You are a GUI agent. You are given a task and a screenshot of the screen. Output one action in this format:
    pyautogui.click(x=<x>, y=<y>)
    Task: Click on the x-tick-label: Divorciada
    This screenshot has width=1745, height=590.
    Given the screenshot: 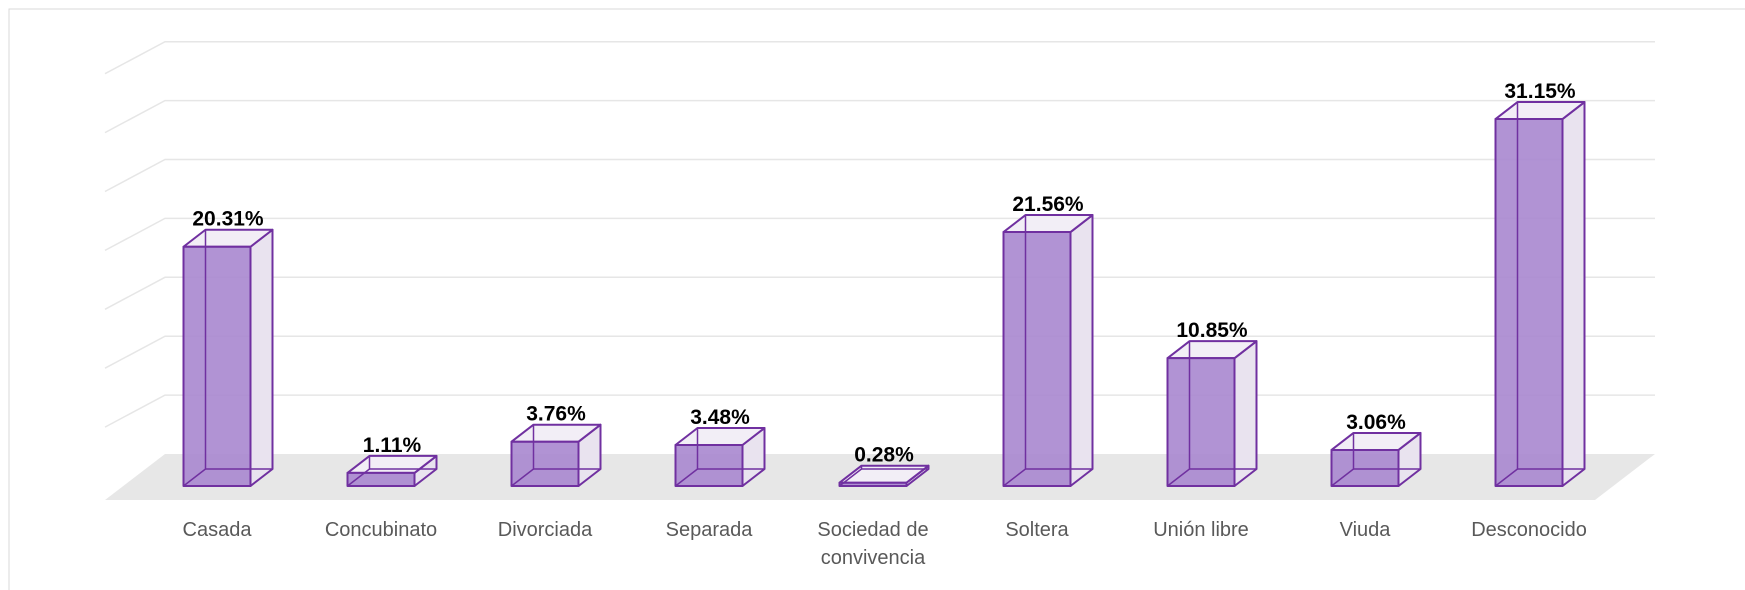 What is the action you would take?
    pyautogui.click(x=545, y=530)
    